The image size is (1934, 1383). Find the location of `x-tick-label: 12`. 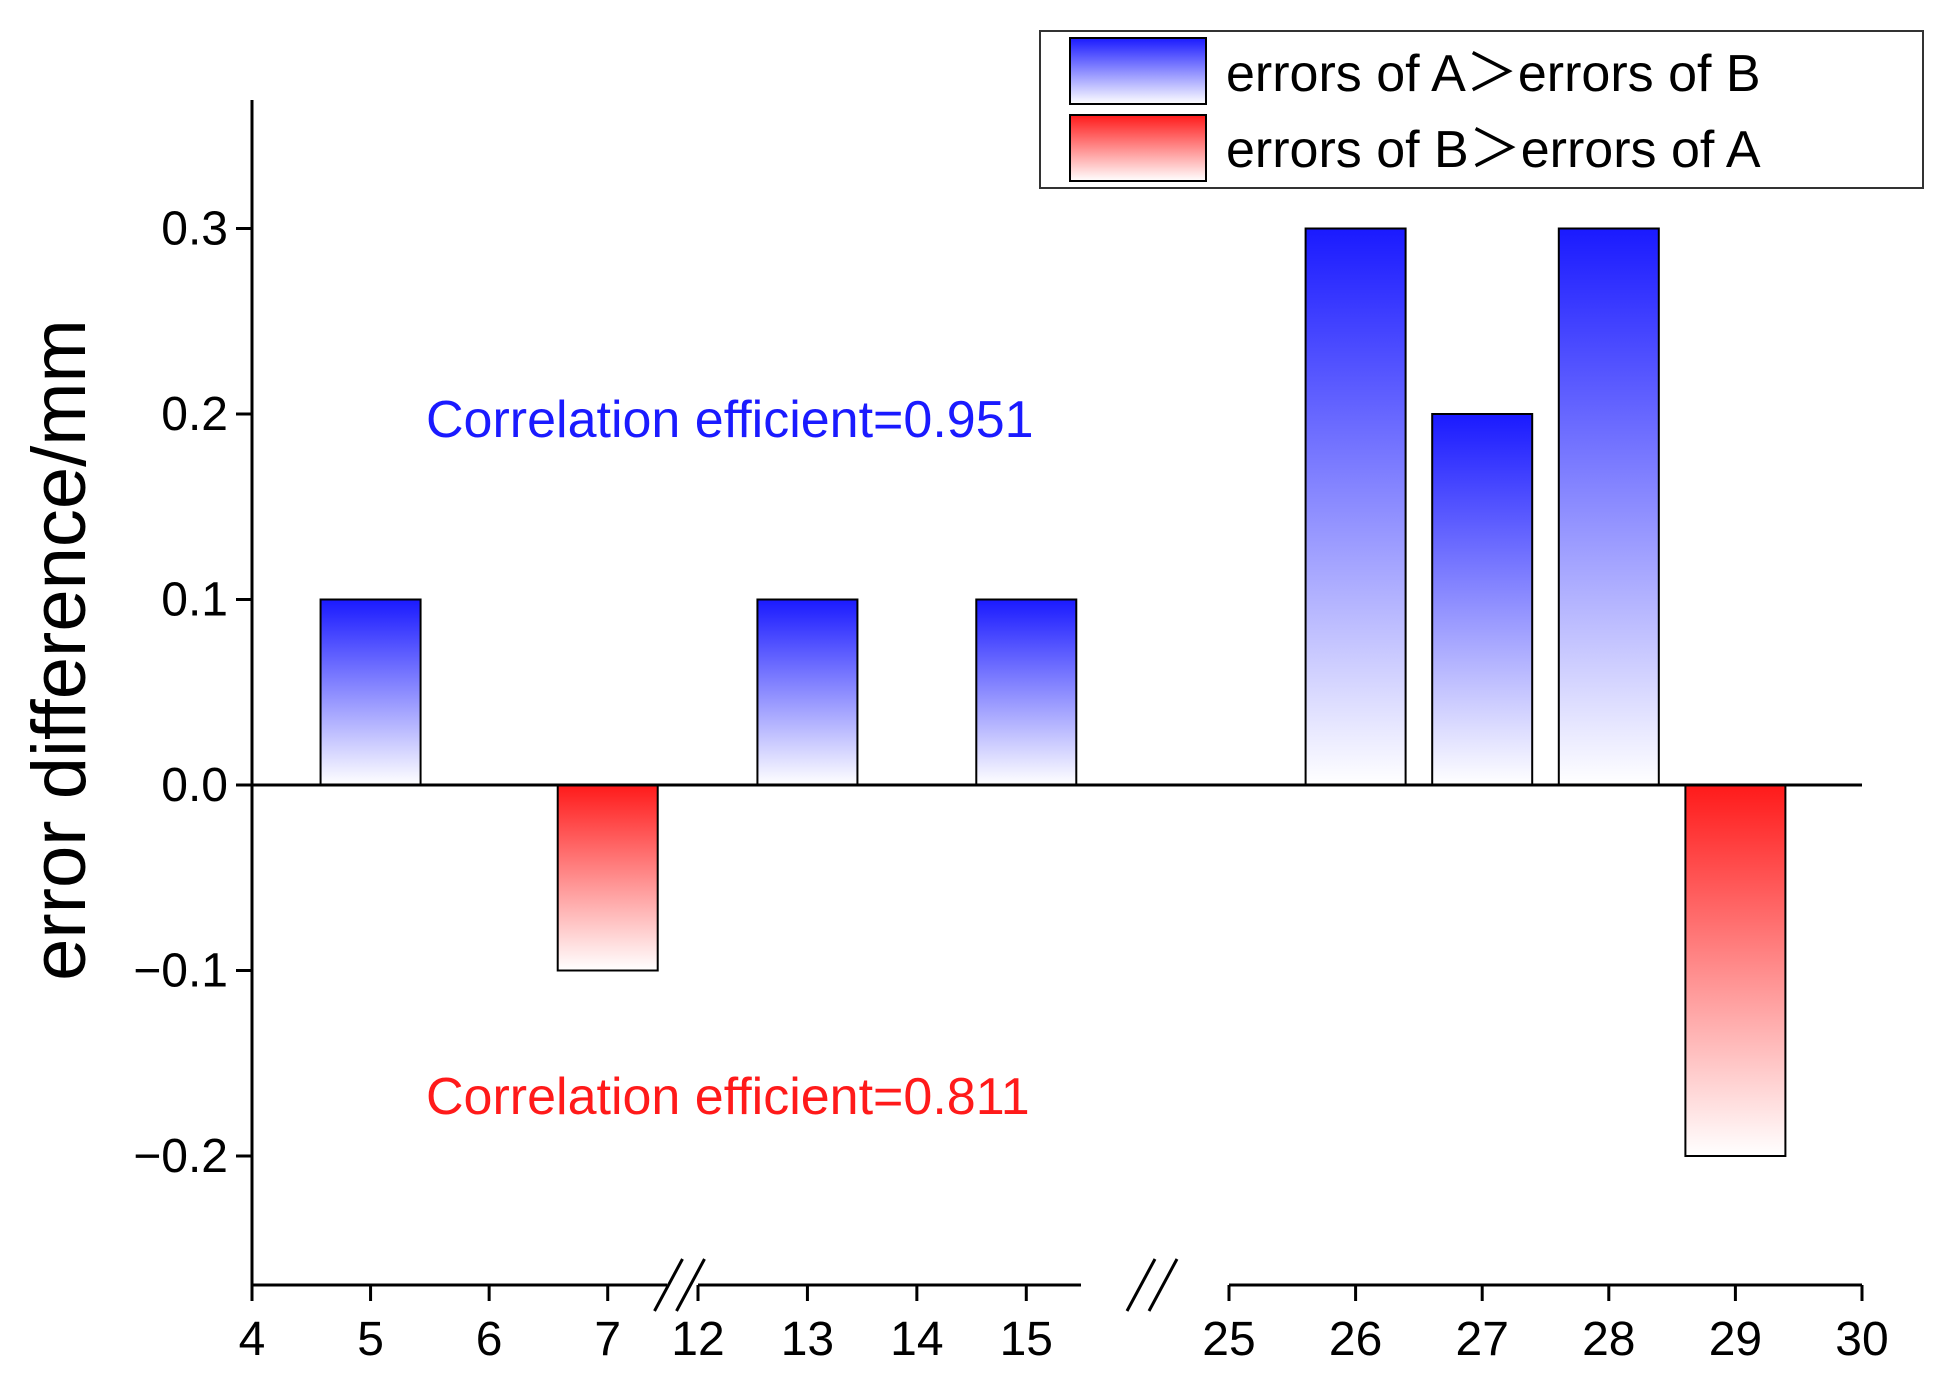

x-tick-label: 12 is located at coordinates (697, 1339).